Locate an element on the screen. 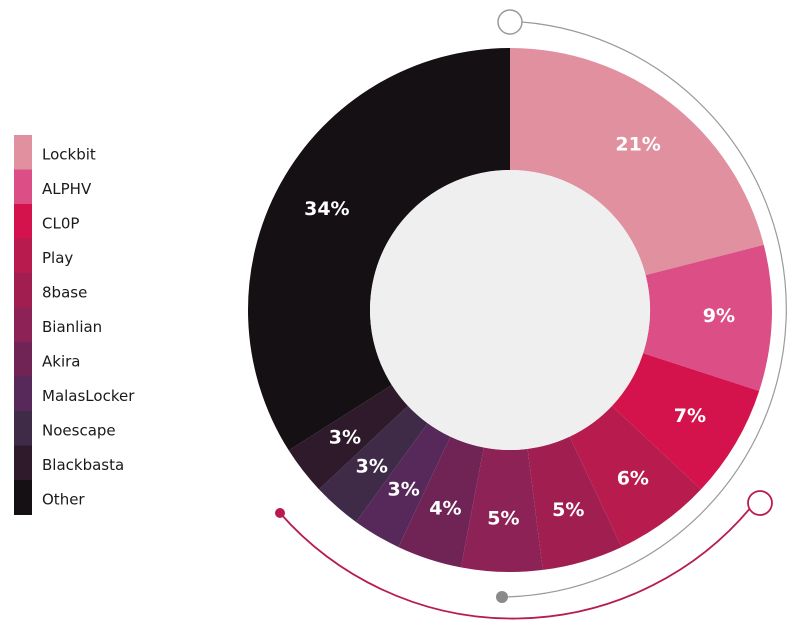 Image resolution: width=787 pixels, height=624 pixels. crimson-arc is located at coordinates (516, 562).